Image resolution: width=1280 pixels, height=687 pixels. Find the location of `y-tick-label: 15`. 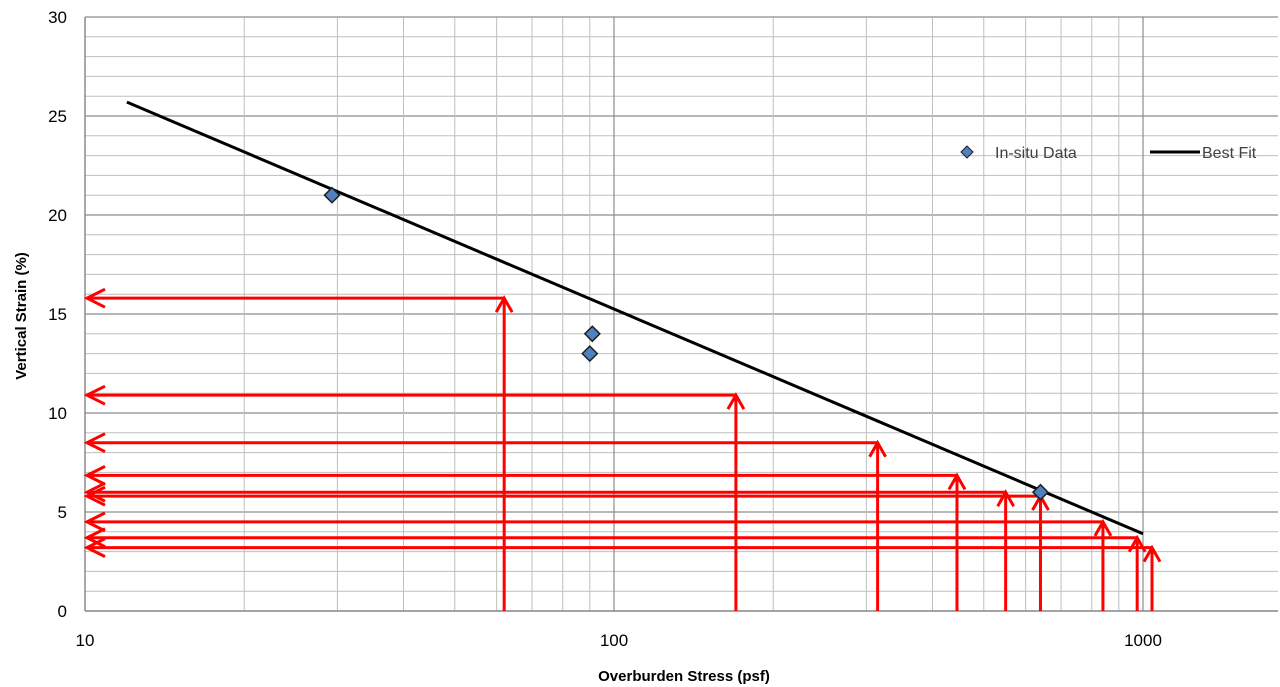

y-tick-label: 15 is located at coordinates (57, 314).